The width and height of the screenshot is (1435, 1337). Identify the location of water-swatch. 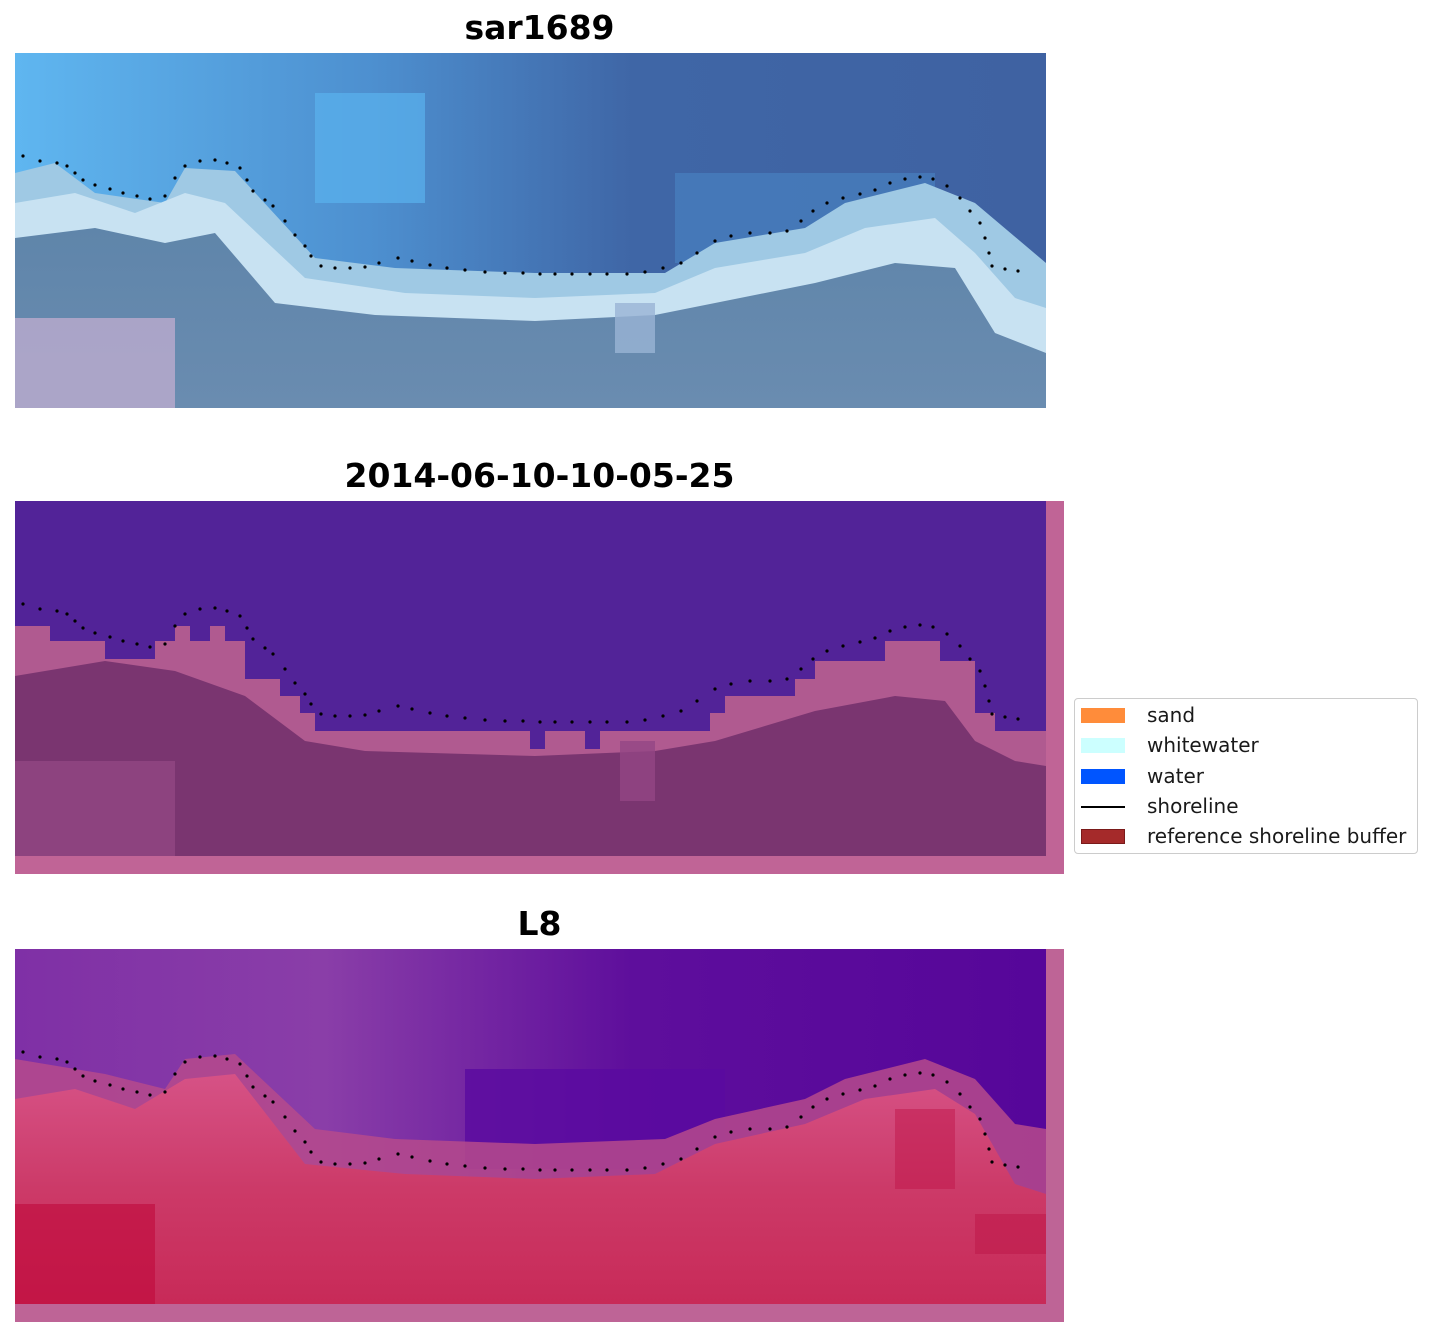
(1103, 776).